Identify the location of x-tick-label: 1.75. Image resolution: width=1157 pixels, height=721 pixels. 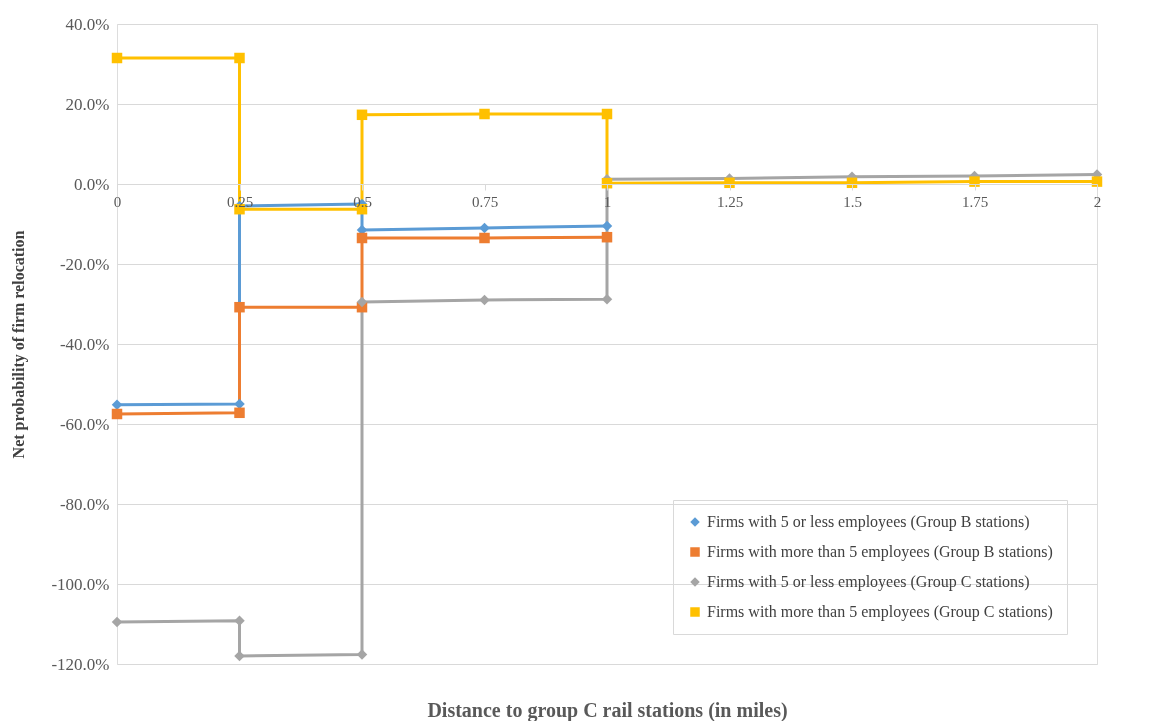
(975, 201).